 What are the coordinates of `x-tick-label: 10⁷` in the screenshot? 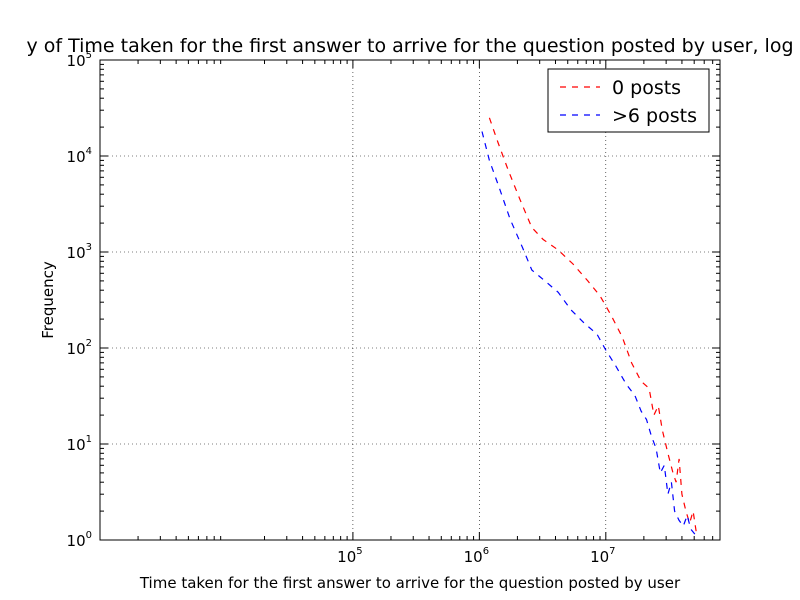 It's located at (602, 556).